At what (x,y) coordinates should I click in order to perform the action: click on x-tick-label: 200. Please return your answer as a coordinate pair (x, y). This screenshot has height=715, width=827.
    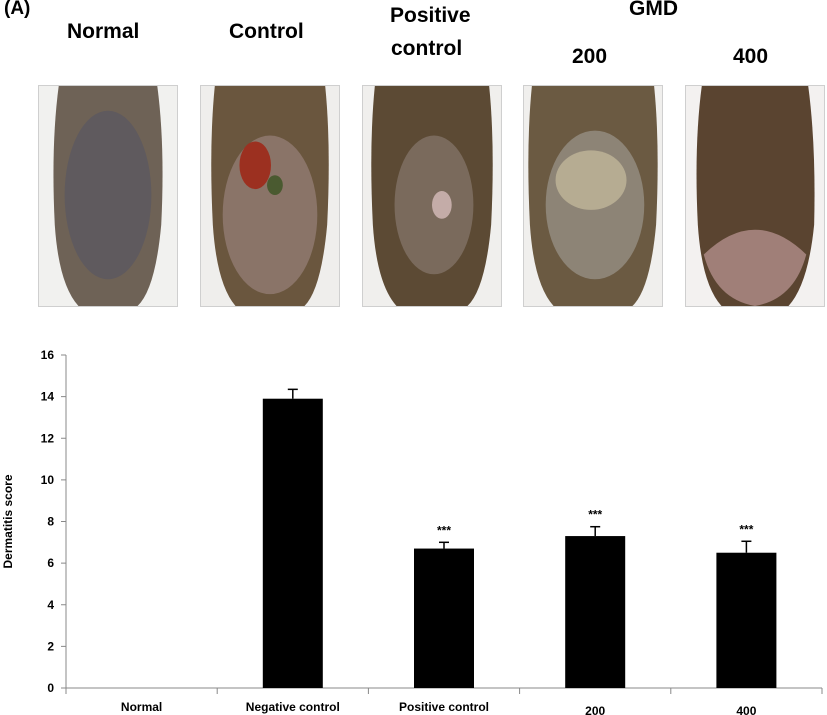
    Looking at the image, I should click on (595, 709).